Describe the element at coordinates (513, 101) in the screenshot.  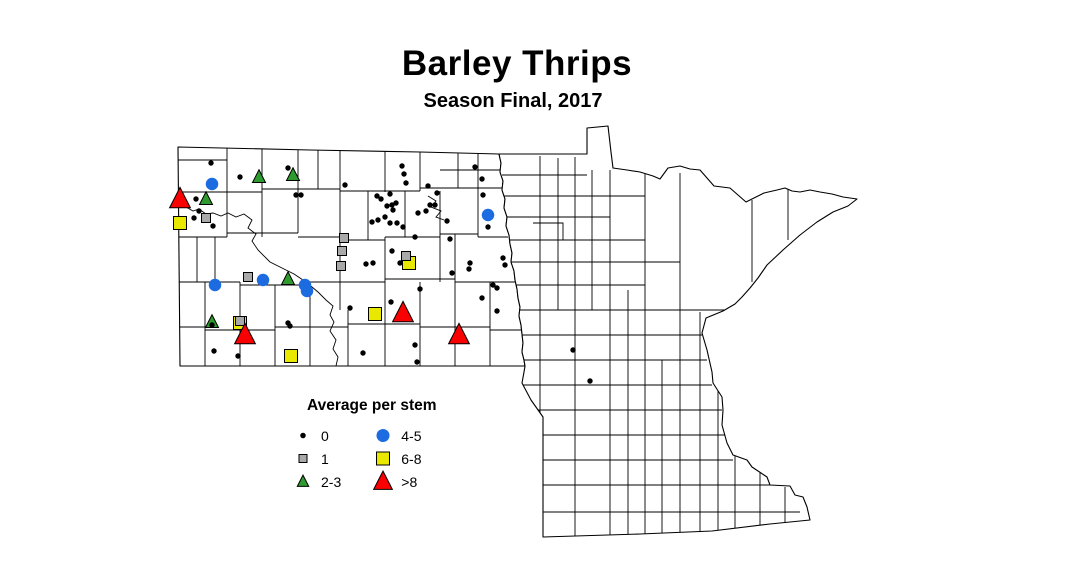
I see `chart-subtitle: Season Final, 2017` at that location.